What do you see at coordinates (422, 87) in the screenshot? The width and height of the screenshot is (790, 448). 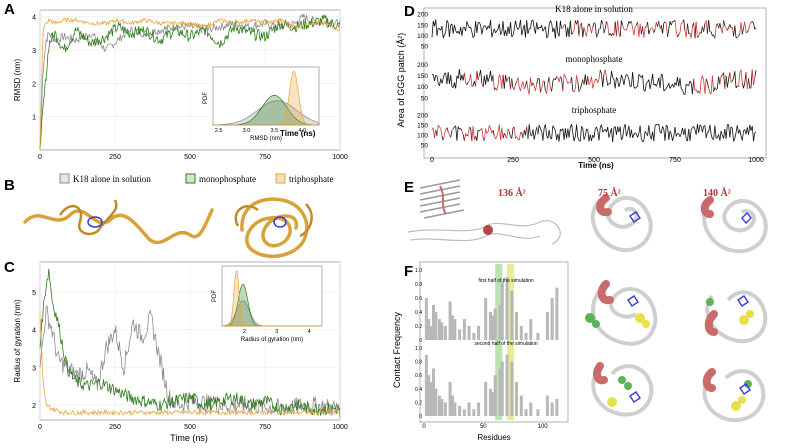 I see `y-tick-label: 100` at bounding box center [422, 87].